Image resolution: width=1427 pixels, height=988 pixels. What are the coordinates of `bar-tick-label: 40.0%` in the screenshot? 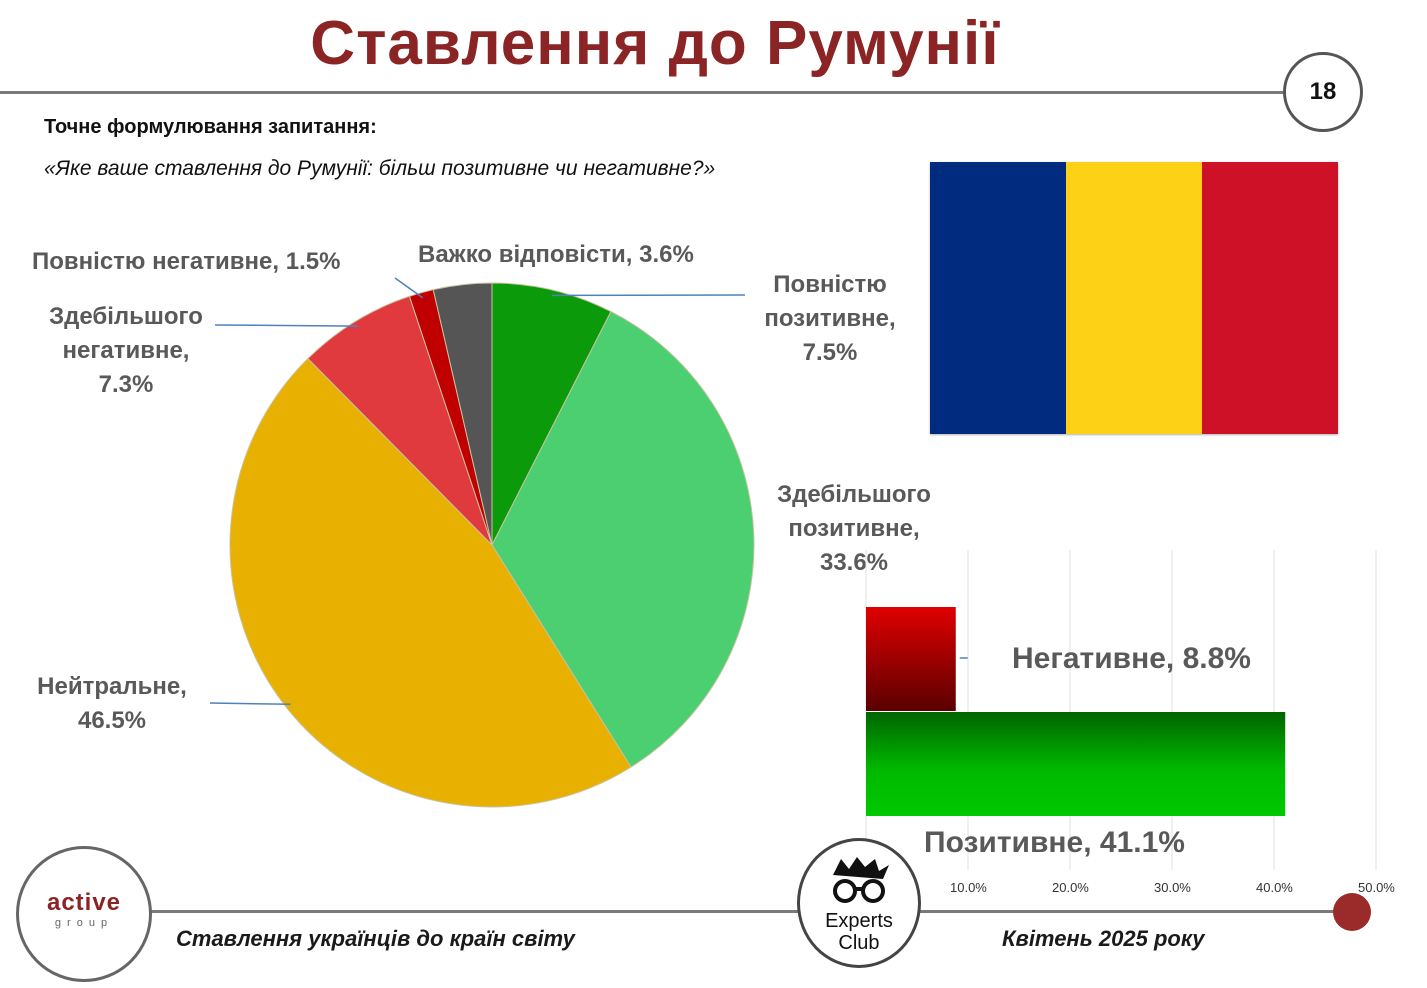 It's located at (1274, 887).